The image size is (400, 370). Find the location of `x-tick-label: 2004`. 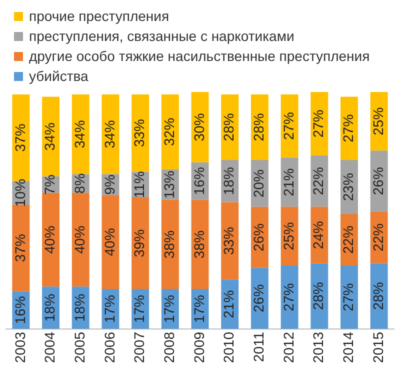

x-tick-label: 2004 is located at coordinates (50, 348).